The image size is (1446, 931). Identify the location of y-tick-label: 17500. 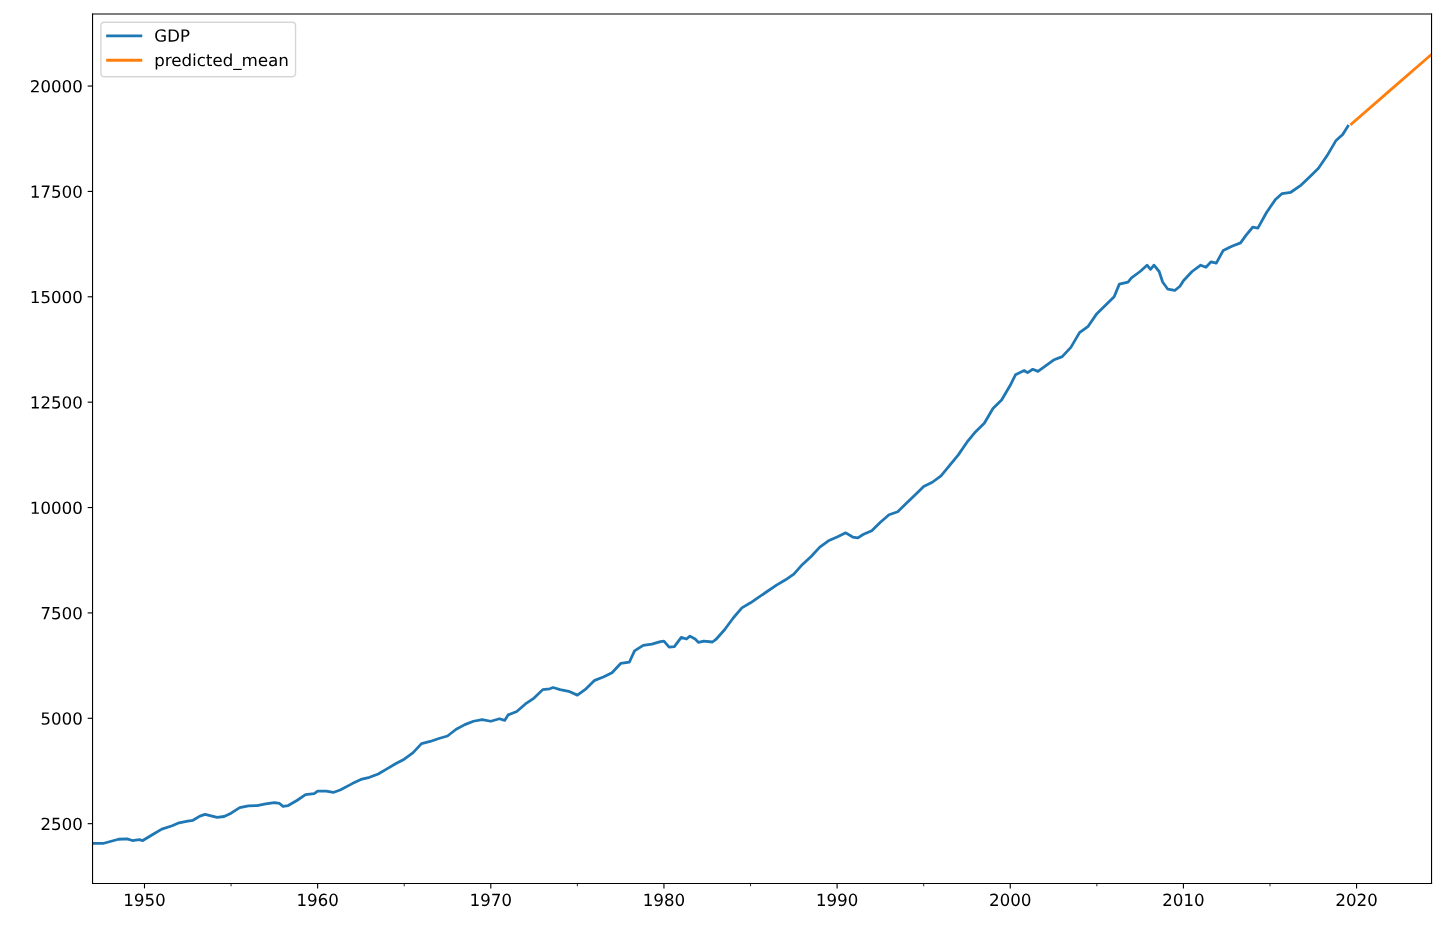
(56, 191).